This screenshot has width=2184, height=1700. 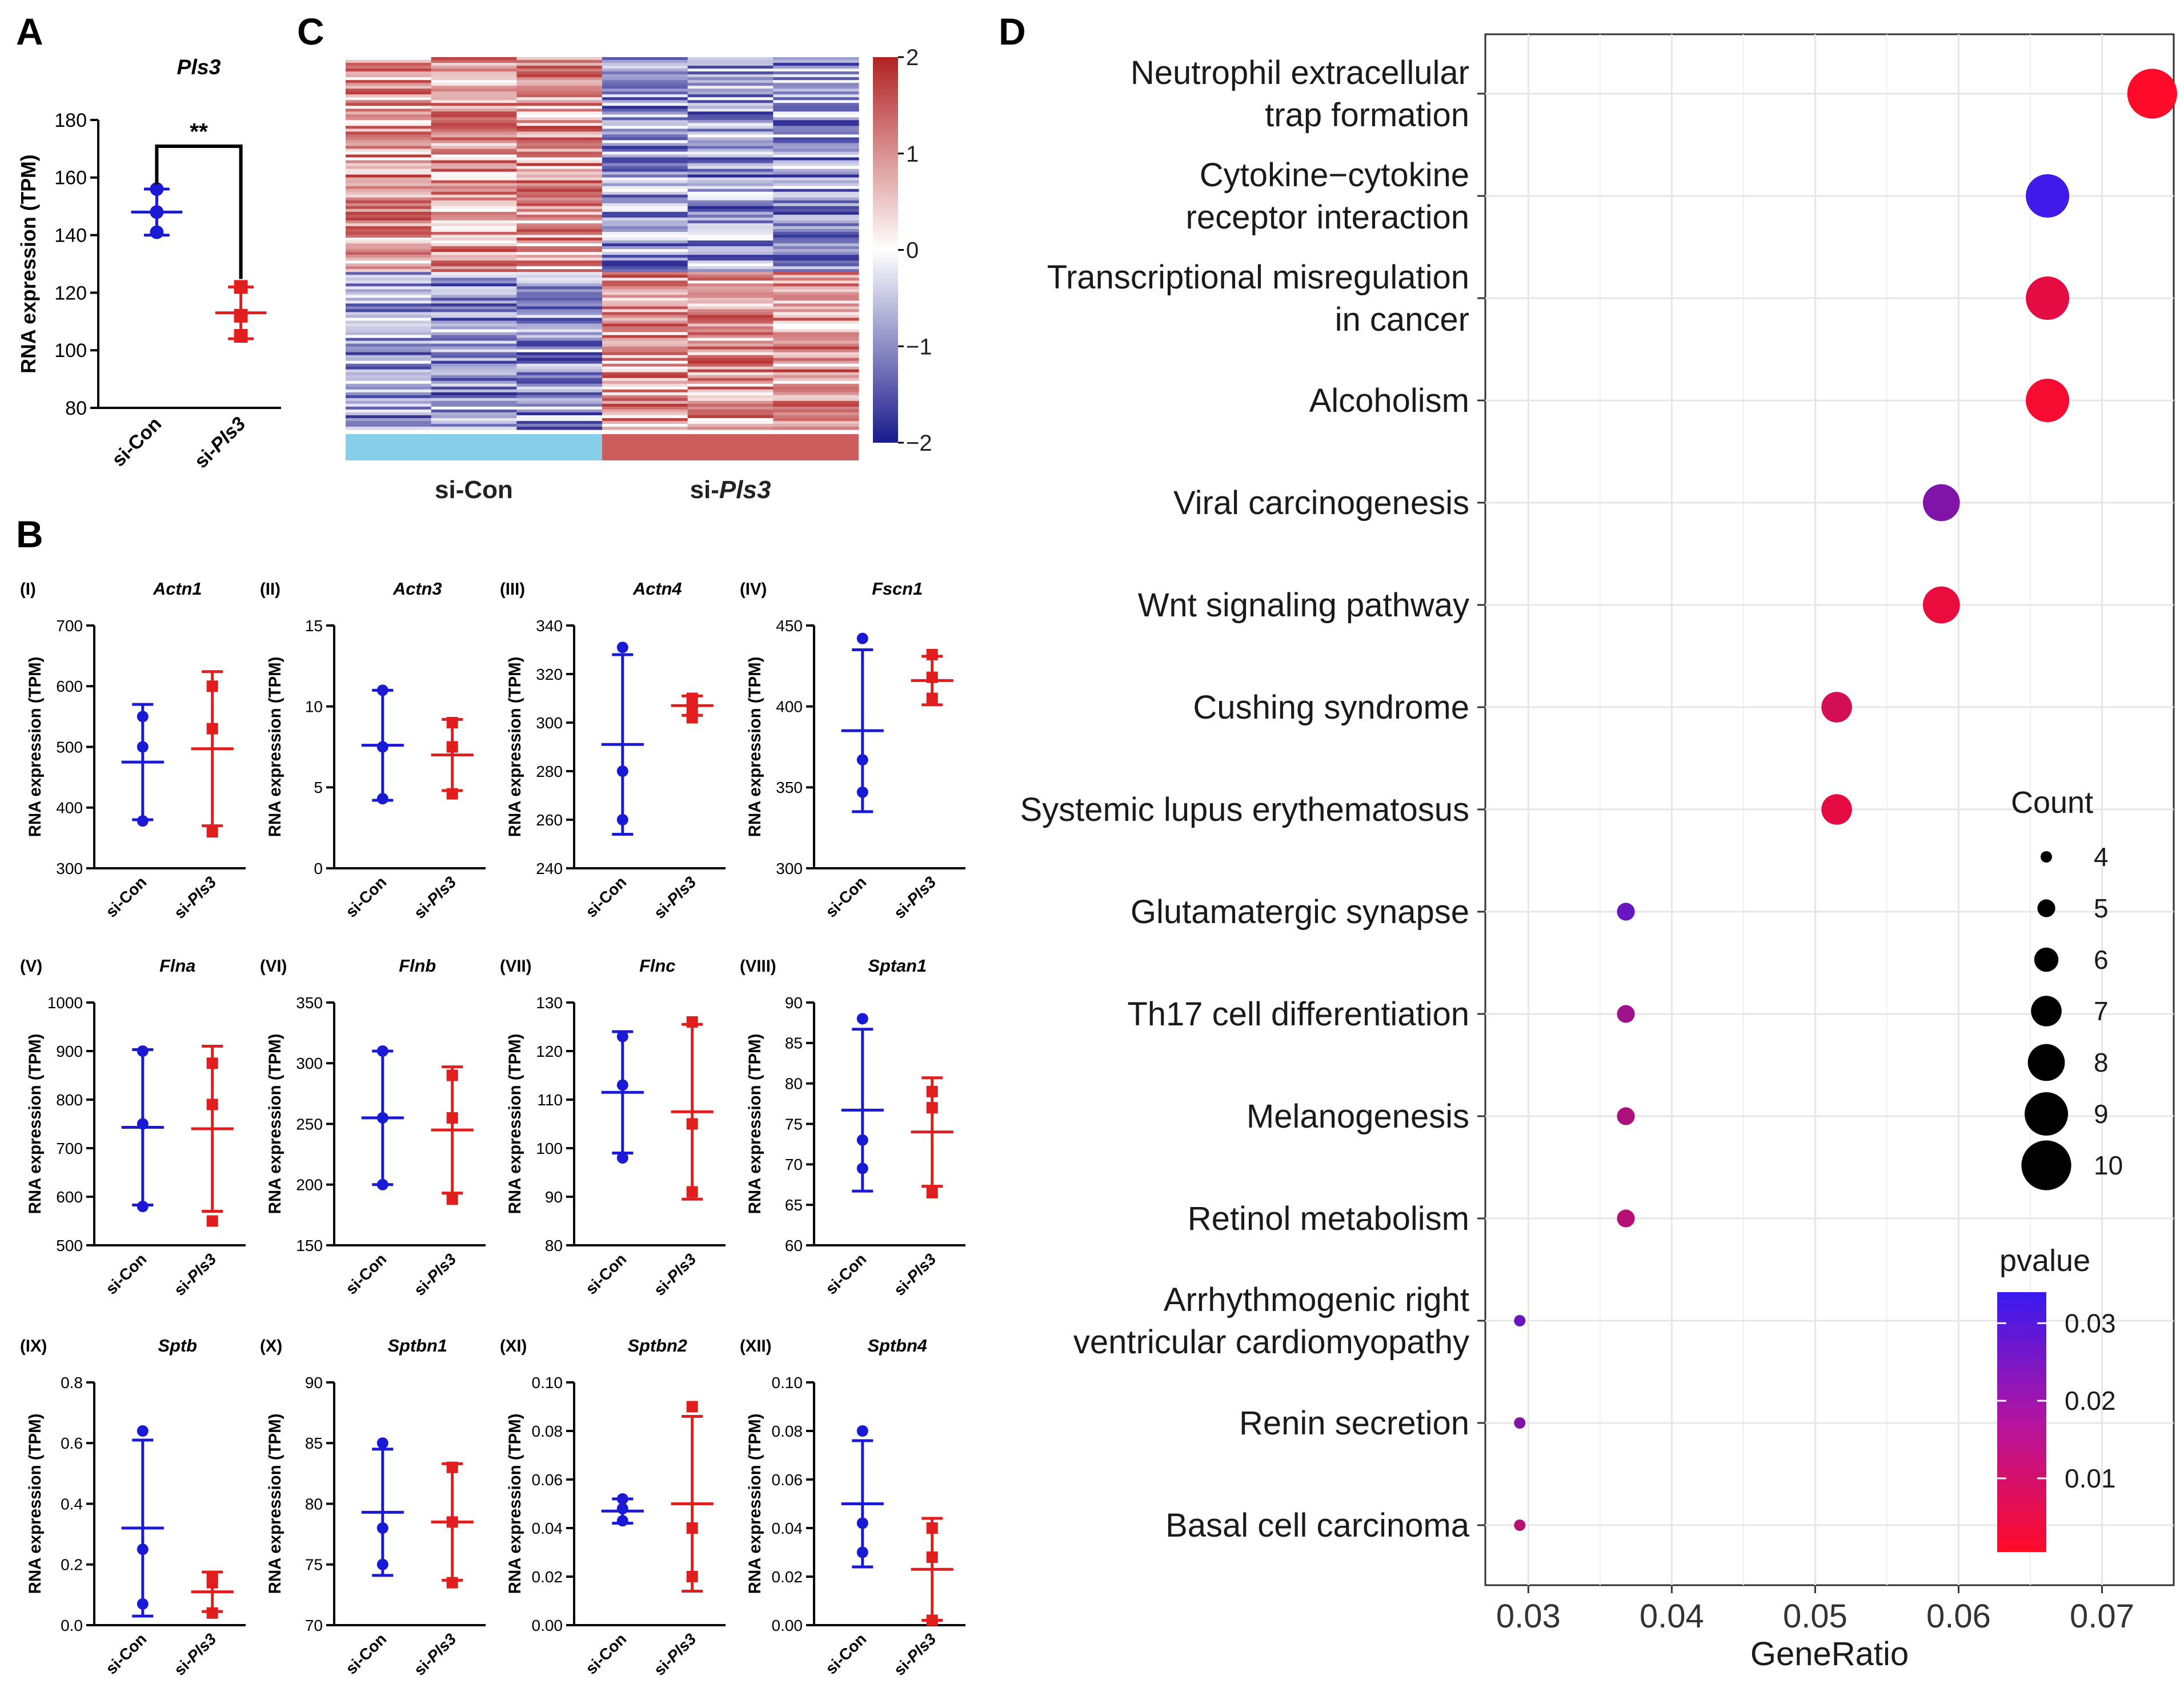 I want to click on chart-title: Actn4, so click(x=657, y=589).